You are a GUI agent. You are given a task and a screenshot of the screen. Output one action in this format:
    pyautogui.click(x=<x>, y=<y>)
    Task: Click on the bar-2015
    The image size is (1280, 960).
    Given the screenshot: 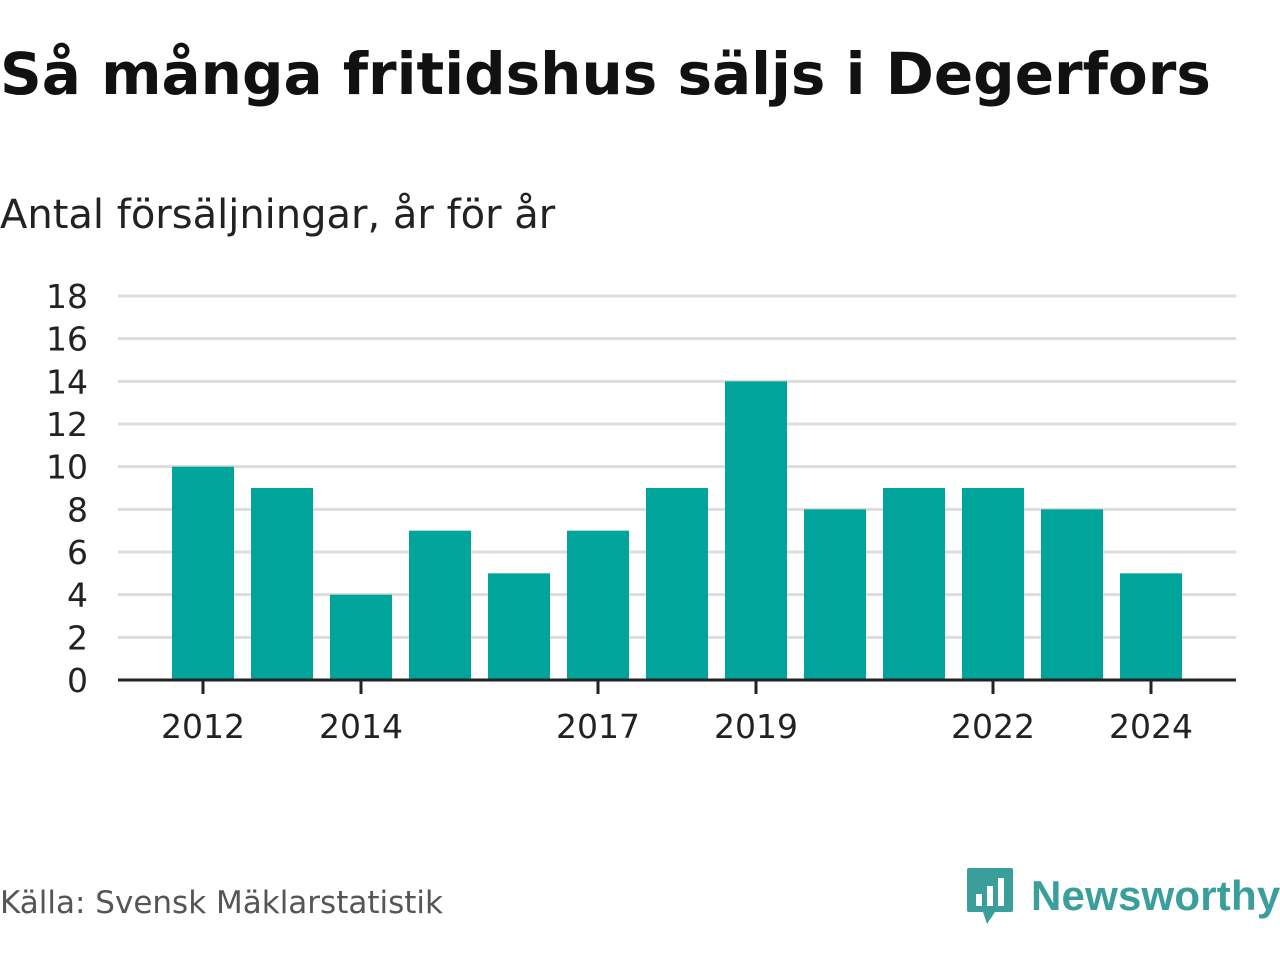 What is the action you would take?
    pyautogui.click(x=440, y=605)
    